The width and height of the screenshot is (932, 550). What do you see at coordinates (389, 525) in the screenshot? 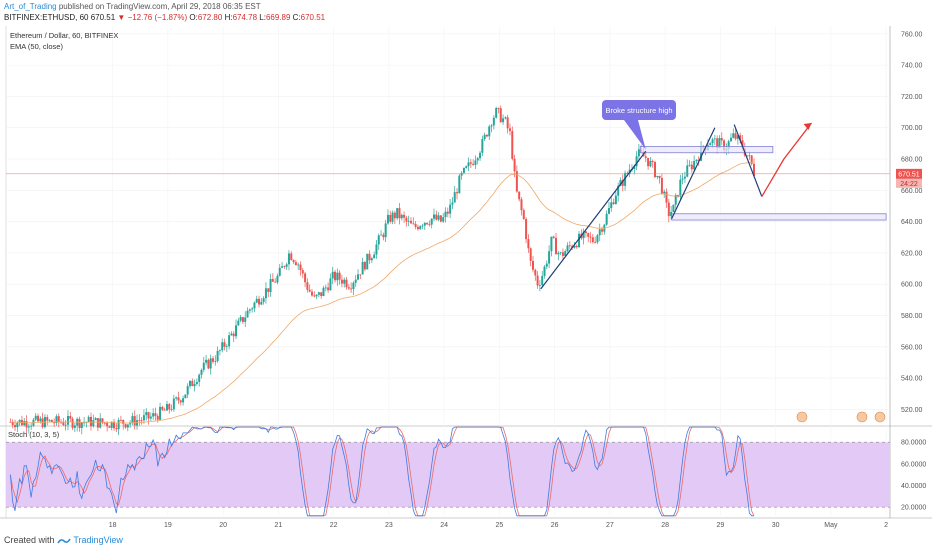
I see `time-tick-label: 23` at bounding box center [389, 525].